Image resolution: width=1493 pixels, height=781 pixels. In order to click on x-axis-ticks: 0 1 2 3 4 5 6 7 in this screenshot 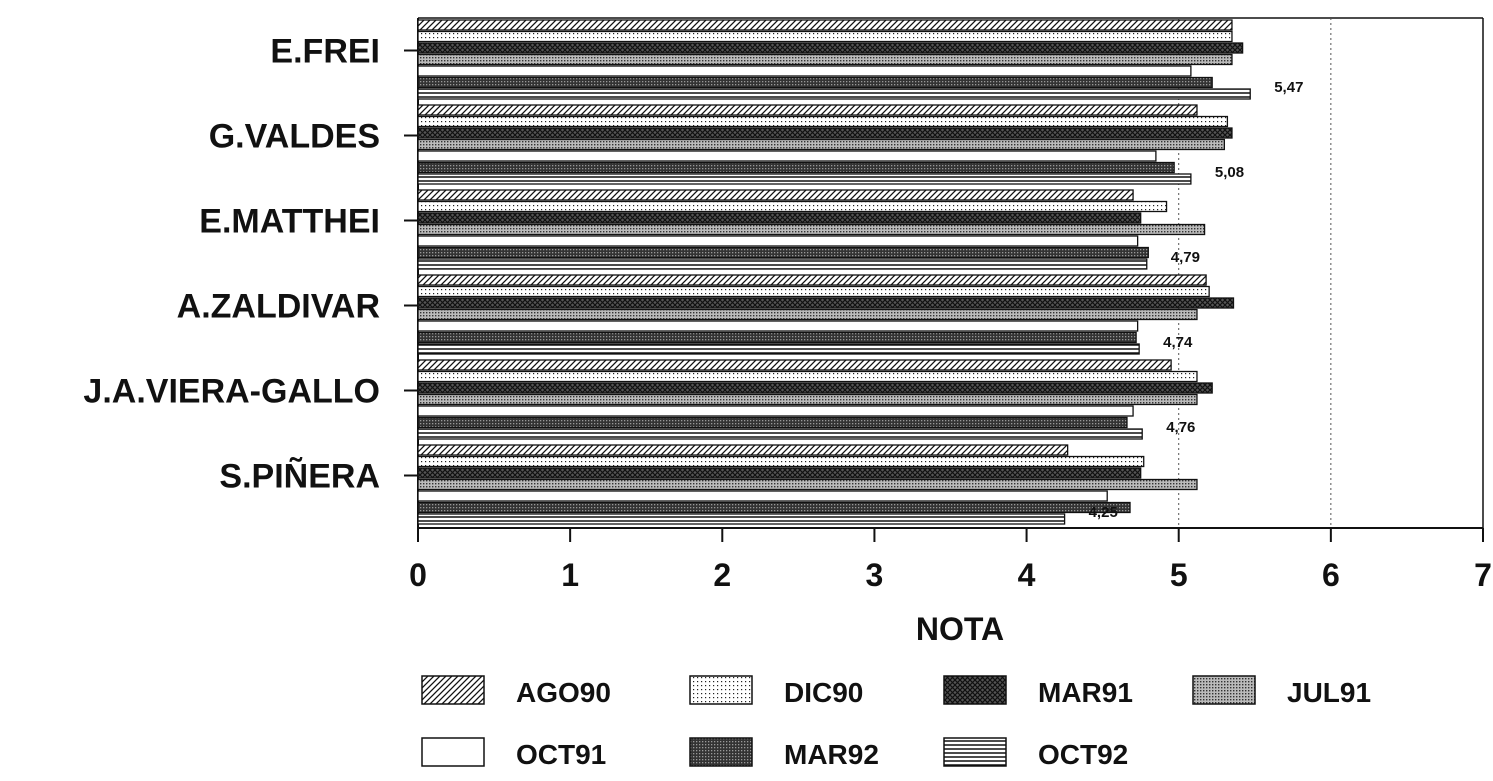, I will do `click(950, 560)`.